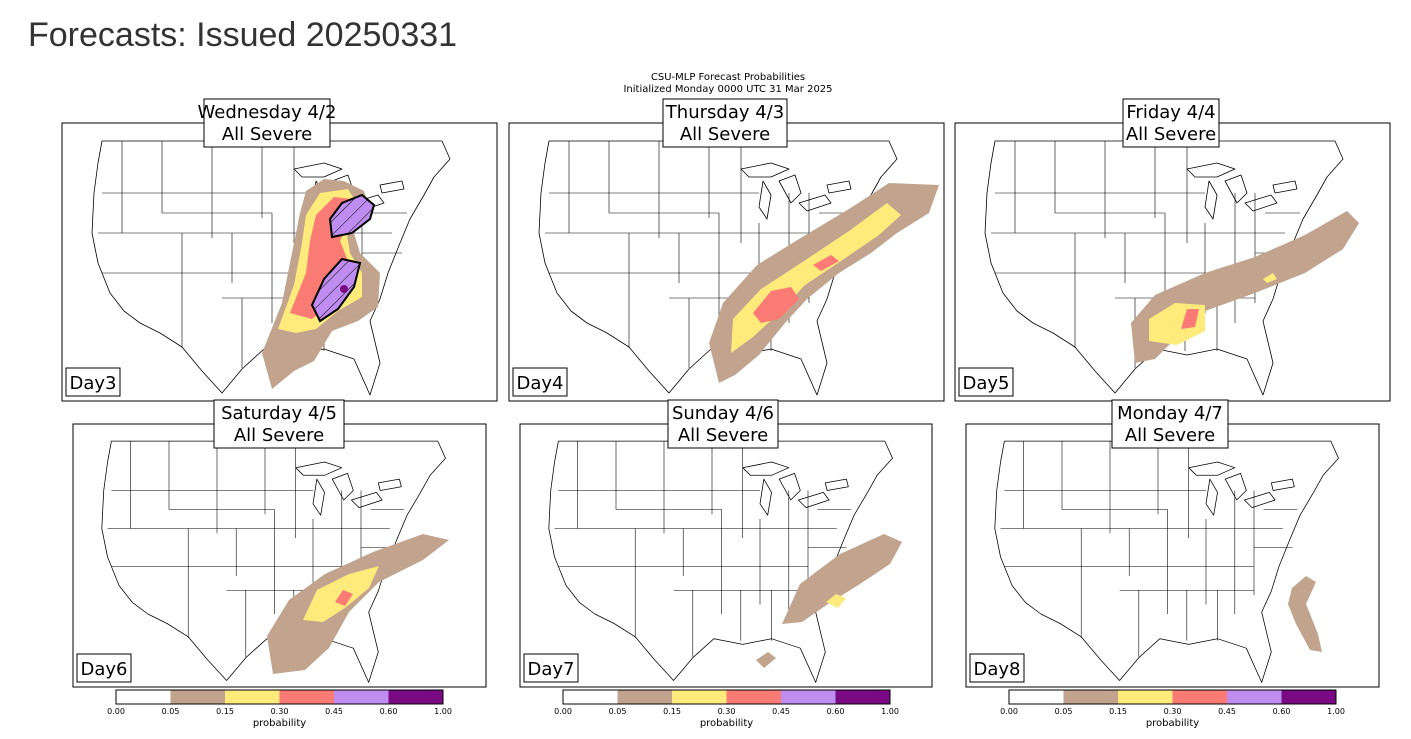  I want to click on figure-subtitle: Initialized Monday 0000 UTC 31 Mar 2025, so click(728, 89).